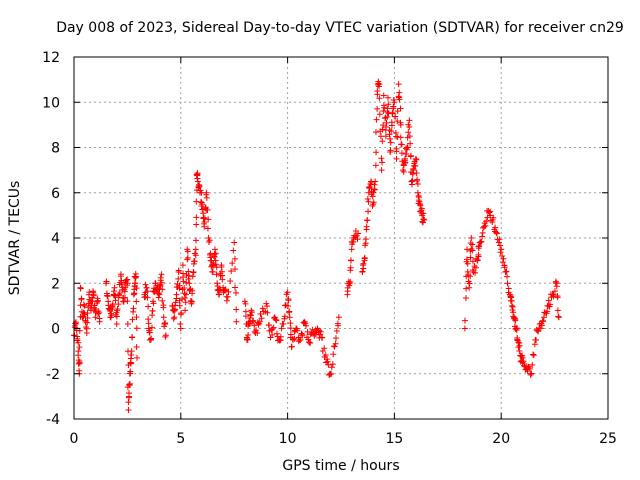  Describe the element at coordinates (51, 103) in the screenshot. I see `y-tick-label: 10` at that location.